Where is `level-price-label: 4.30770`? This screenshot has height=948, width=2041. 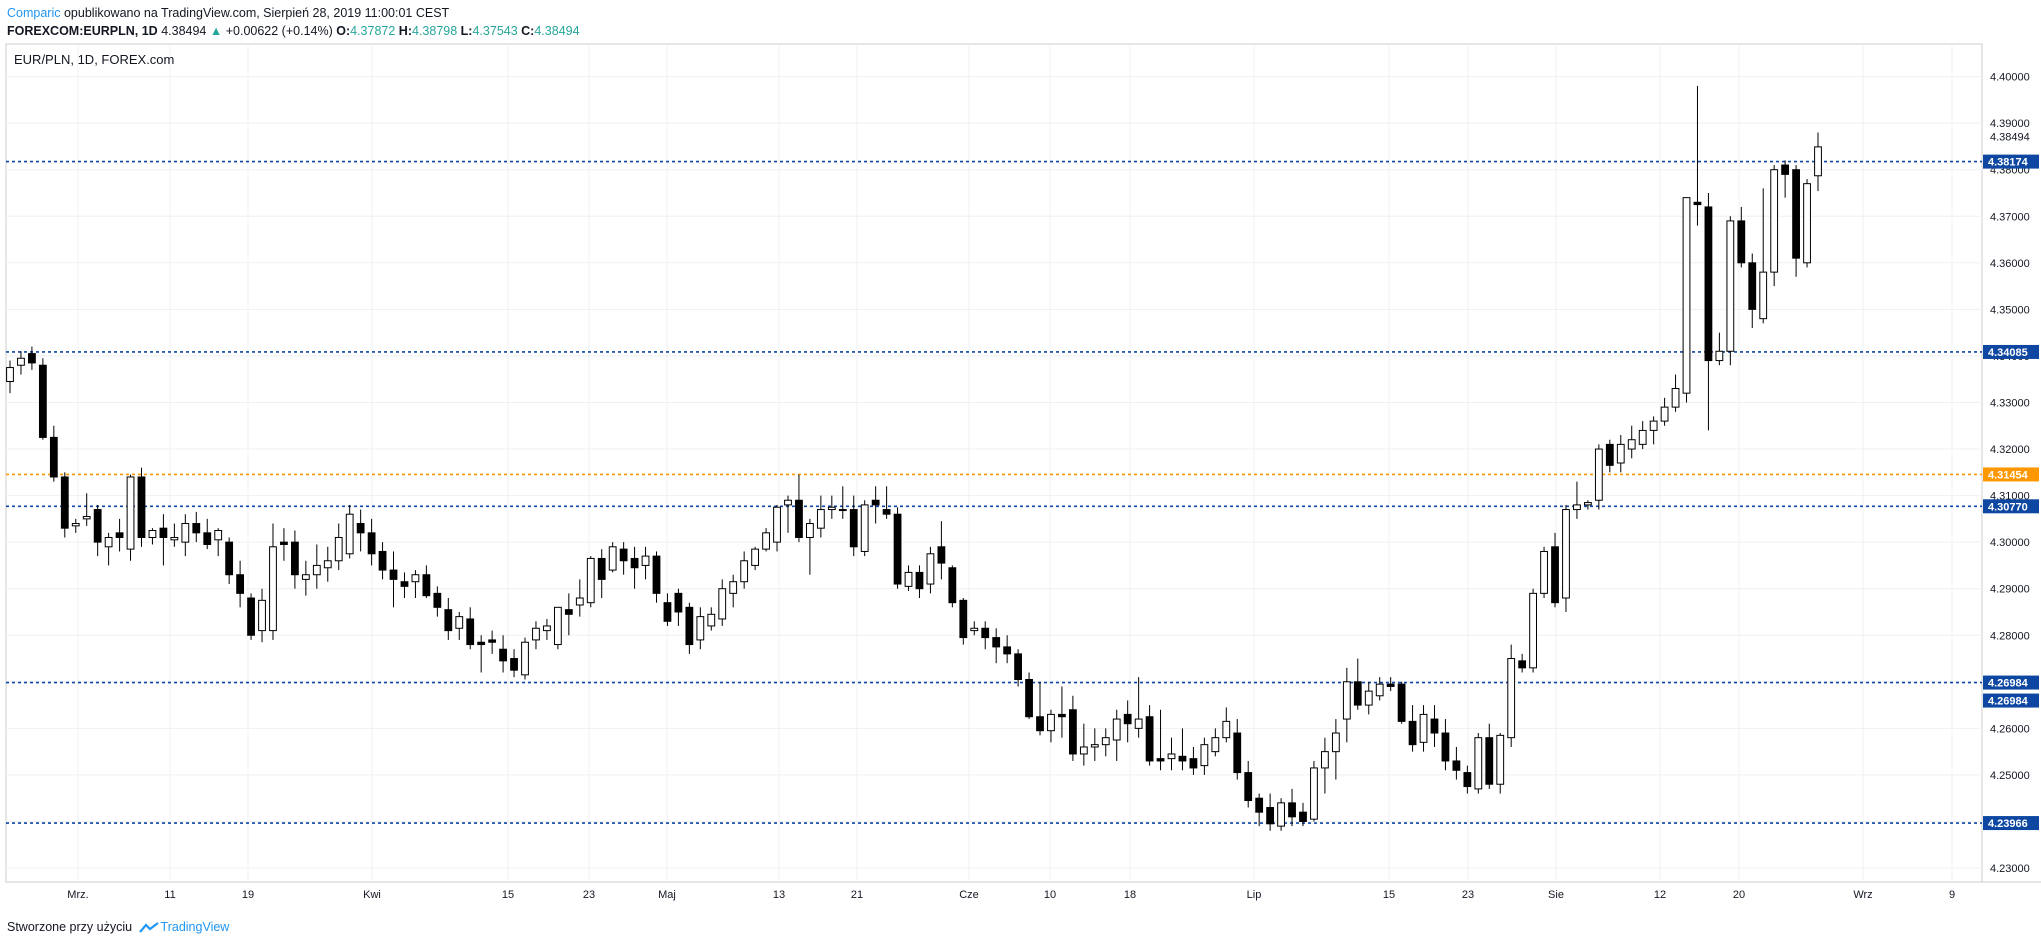 level-price-label: 4.30770 is located at coordinates (2008, 507).